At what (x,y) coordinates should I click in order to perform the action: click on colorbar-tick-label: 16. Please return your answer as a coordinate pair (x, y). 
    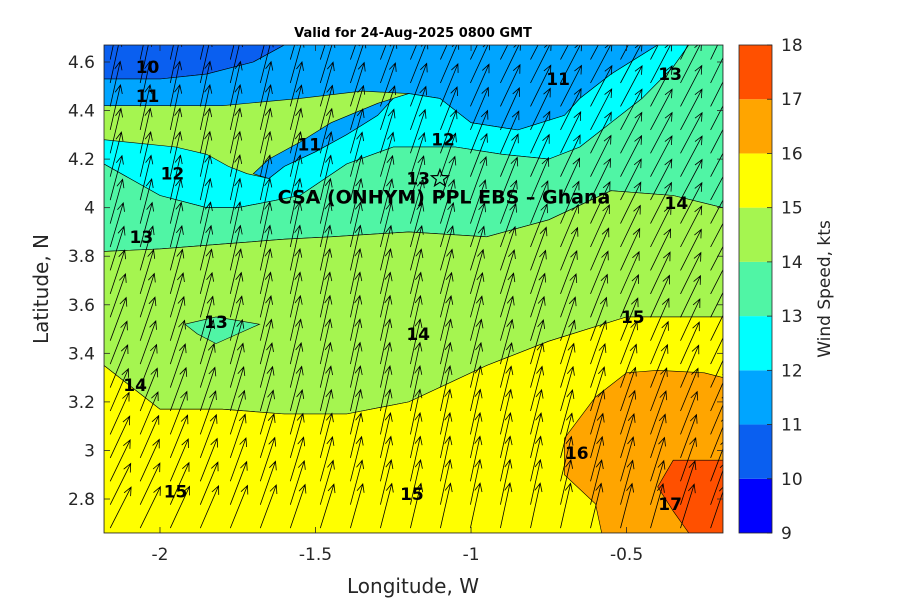
    Looking at the image, I should click on (792, 154).